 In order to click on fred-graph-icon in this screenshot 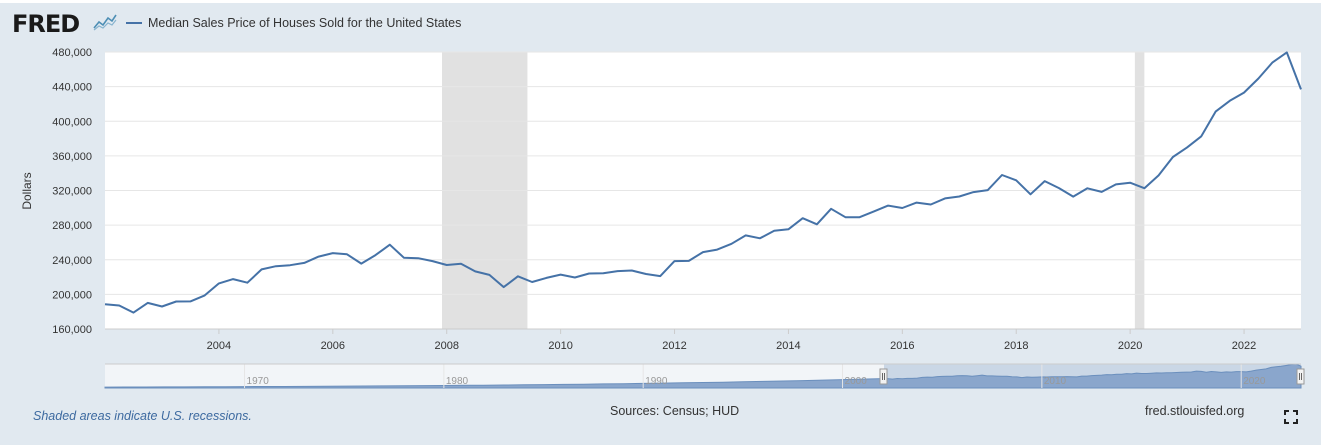, I will do `click(105, 22)`.